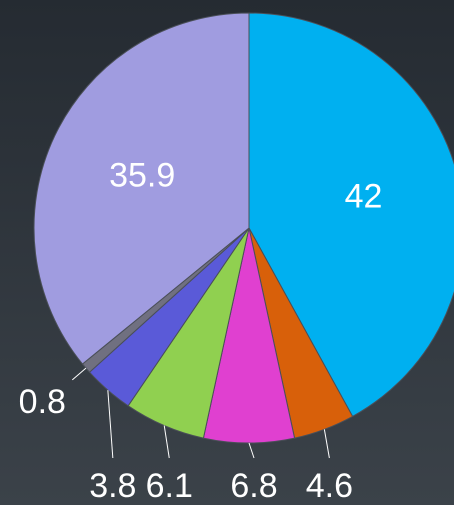  What do you see at coordinates (364, 197) in the screenshot?
I see `slice-label: 42` at bounding box center [364, 197].